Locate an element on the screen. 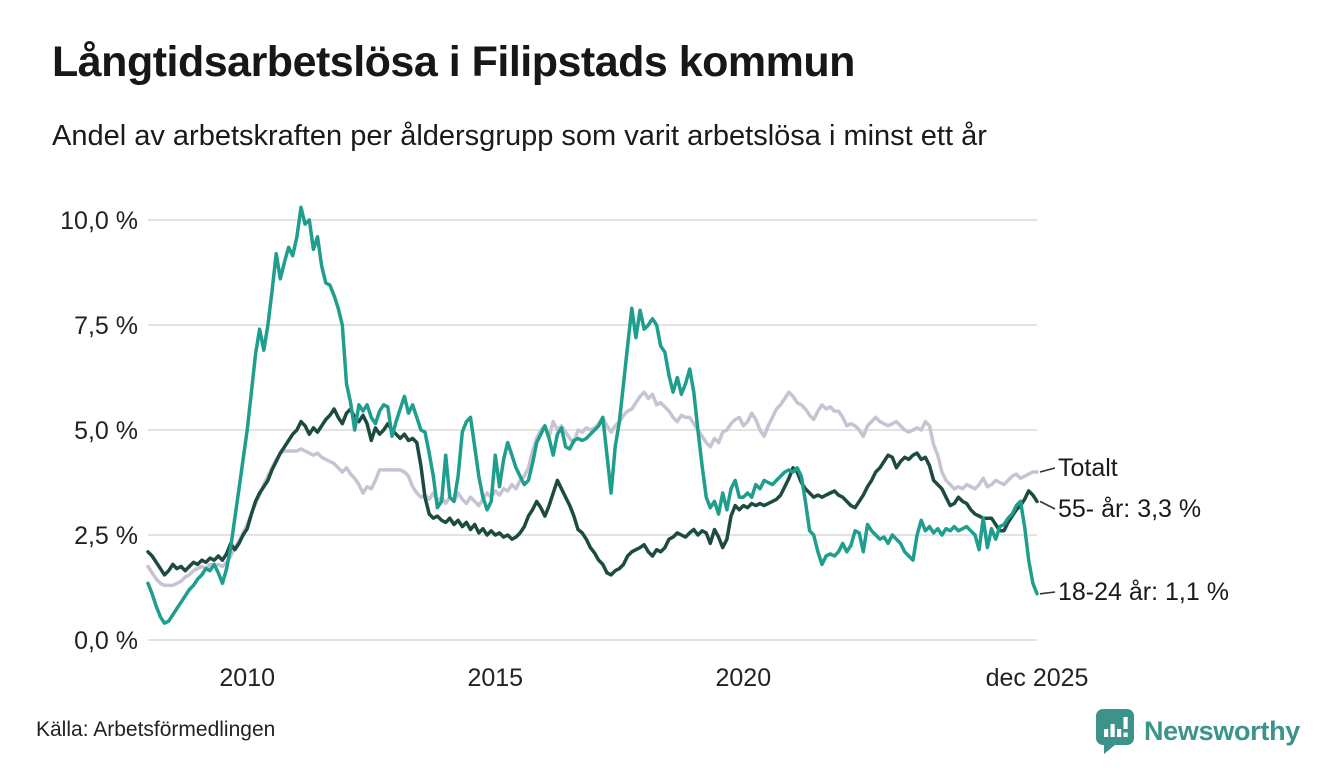 This screenshot has height=780, width=1340. page-title: Långtidsarbetslösa i Filipstads kommun is located at coordinates (453, 62).